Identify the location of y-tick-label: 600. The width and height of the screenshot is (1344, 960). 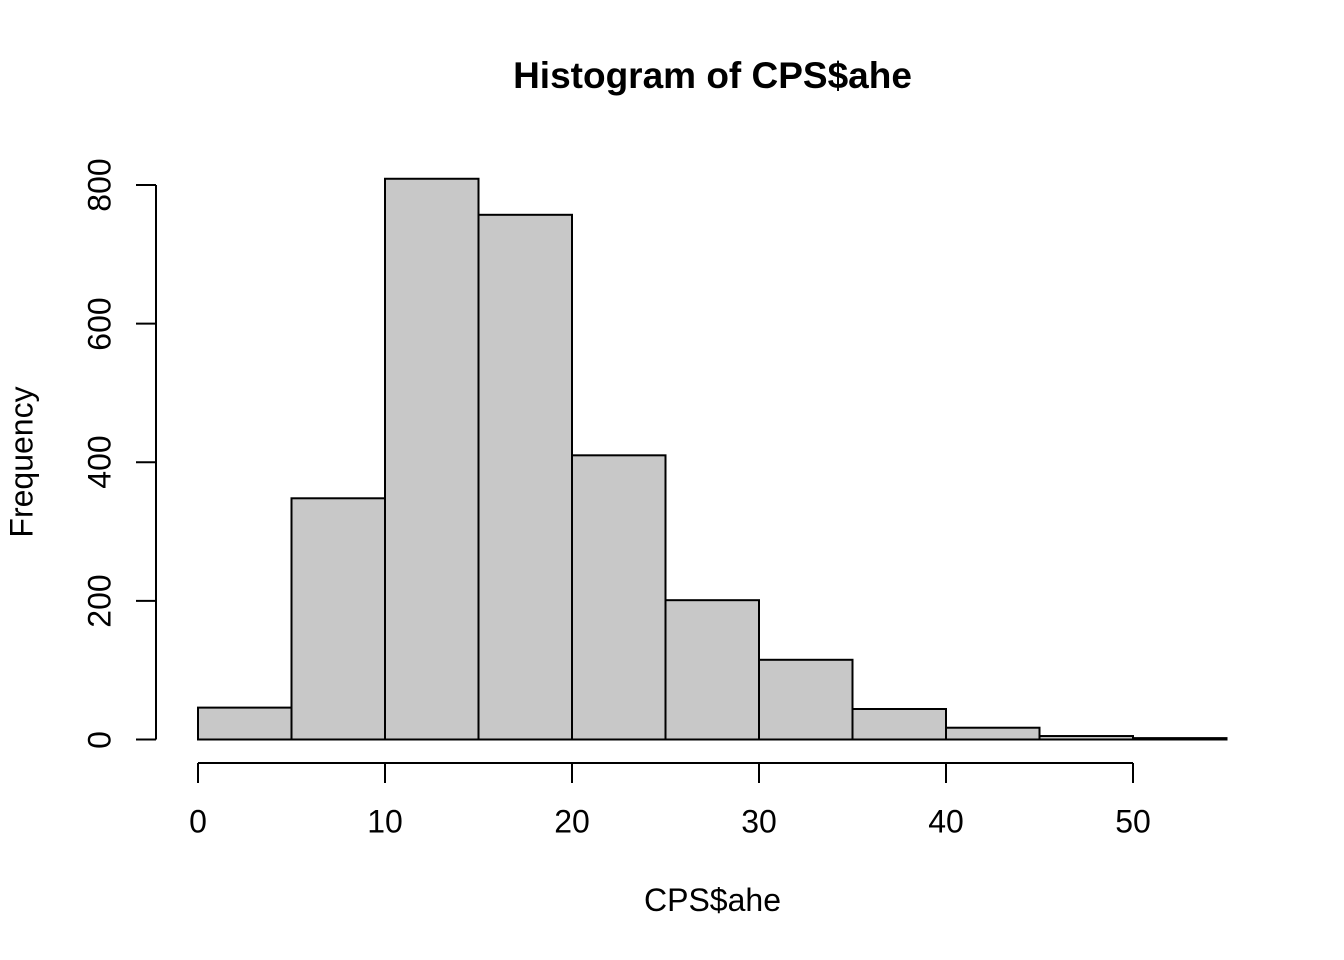
(99, 323).